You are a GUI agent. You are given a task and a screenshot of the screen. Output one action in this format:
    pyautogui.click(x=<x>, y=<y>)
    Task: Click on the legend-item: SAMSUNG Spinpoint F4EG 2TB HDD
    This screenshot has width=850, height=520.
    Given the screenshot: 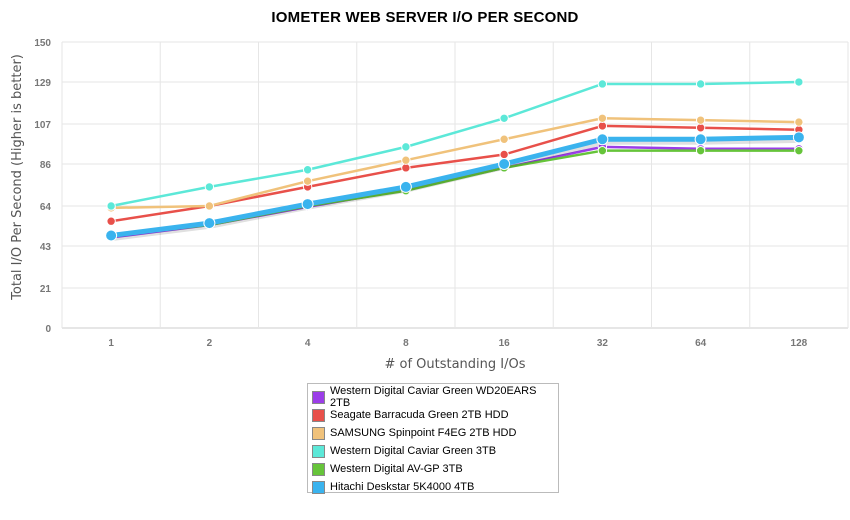 What is the action you would take?
    pyautogui.click(x=435, y=433)
    